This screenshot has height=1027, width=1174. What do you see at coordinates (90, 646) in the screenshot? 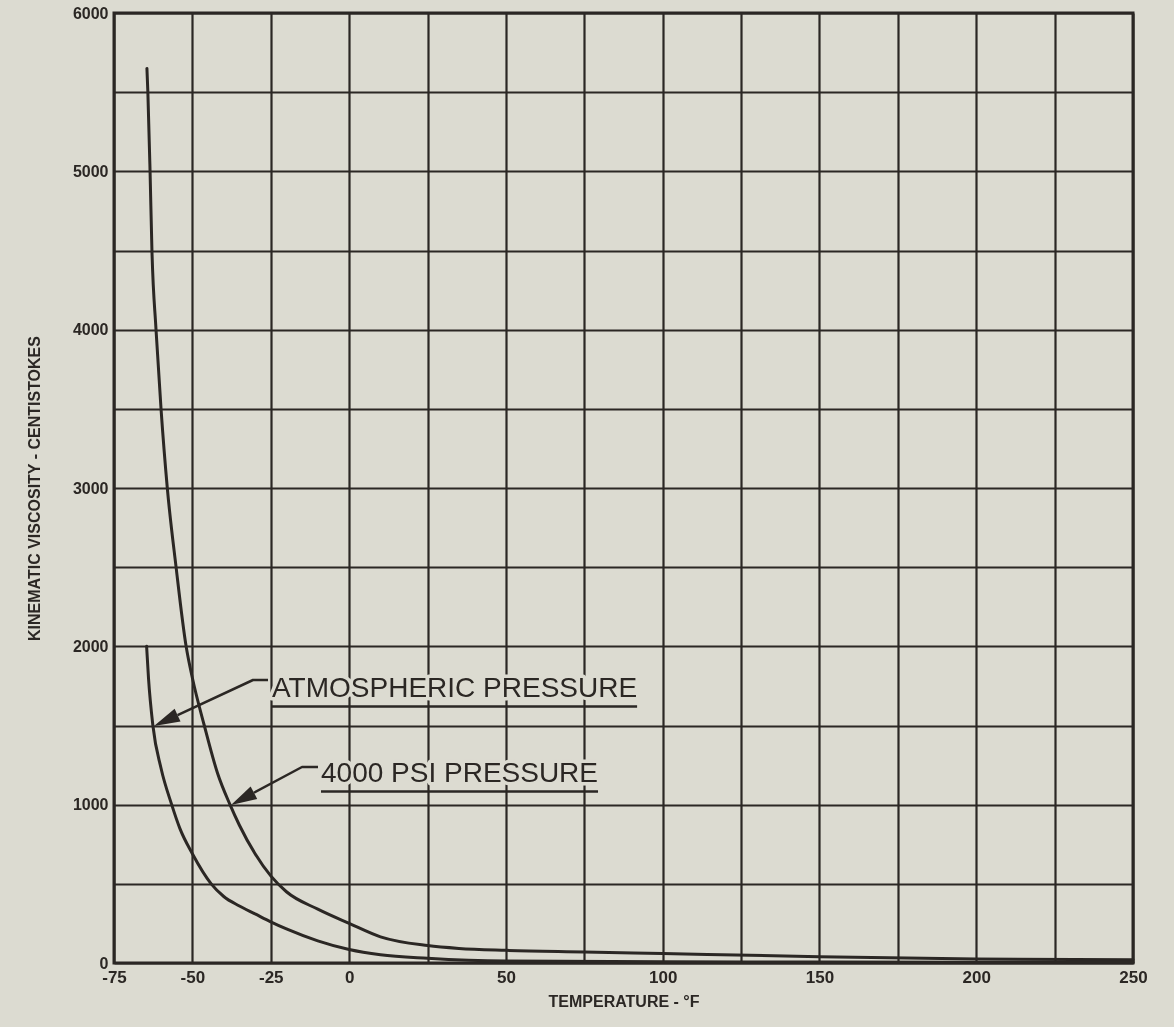
I see `y-tick-label: 2000` at bounding box center [90, 646].